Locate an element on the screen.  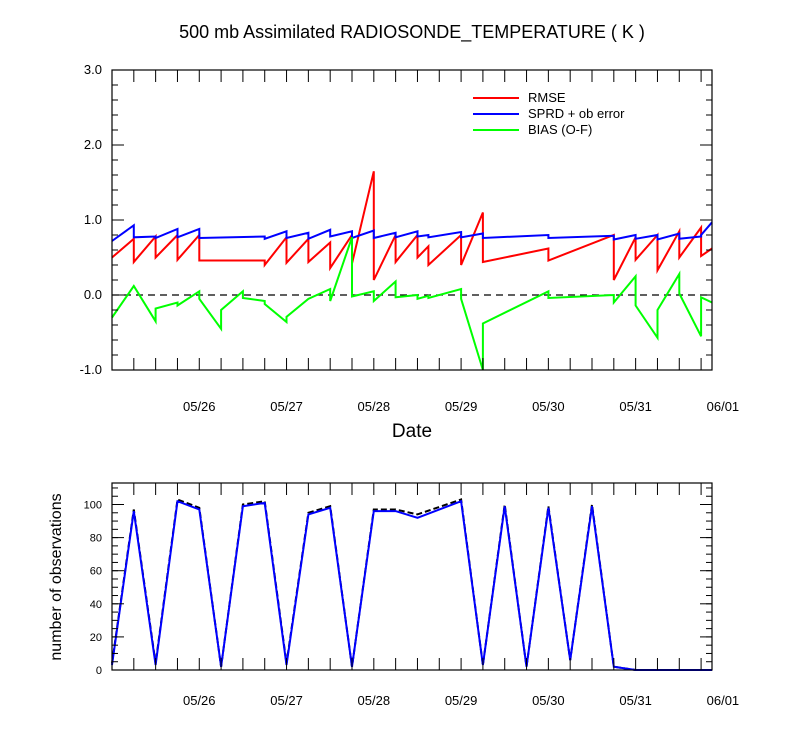
y-tick-label: -1.0 is located at coordinates (91, 369).